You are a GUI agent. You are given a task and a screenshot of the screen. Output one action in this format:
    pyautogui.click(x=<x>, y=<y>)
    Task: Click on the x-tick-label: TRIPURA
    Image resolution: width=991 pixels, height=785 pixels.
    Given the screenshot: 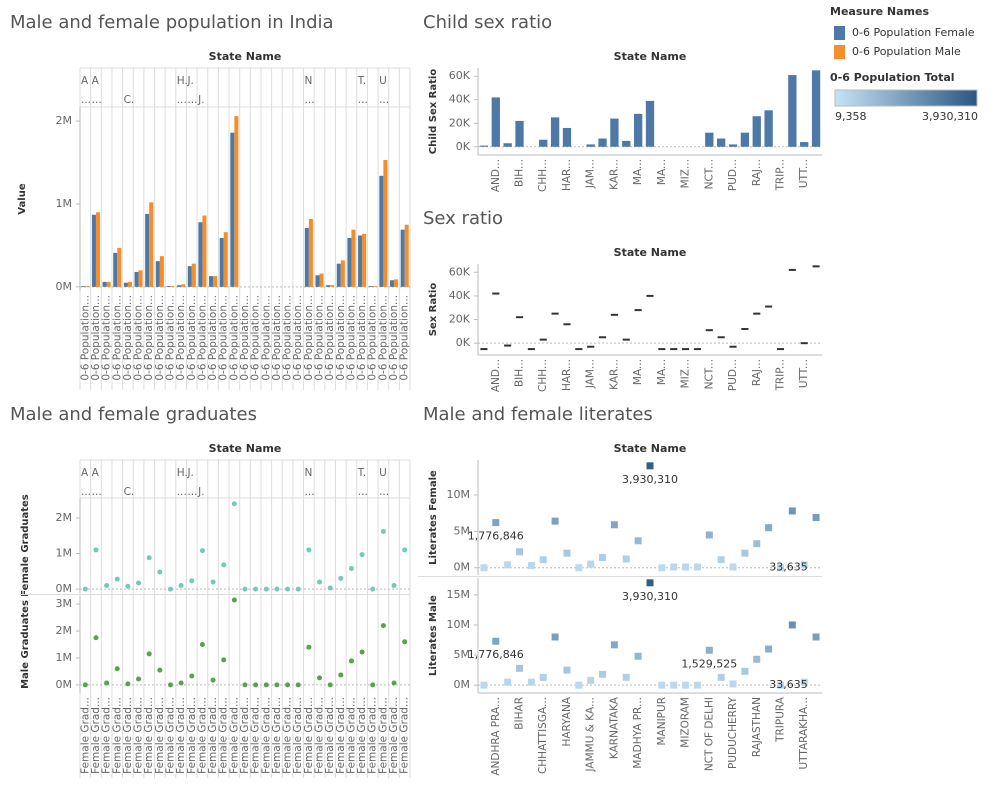 What is the action you would take?
    pyautogui.click(x=780, y=719)
    